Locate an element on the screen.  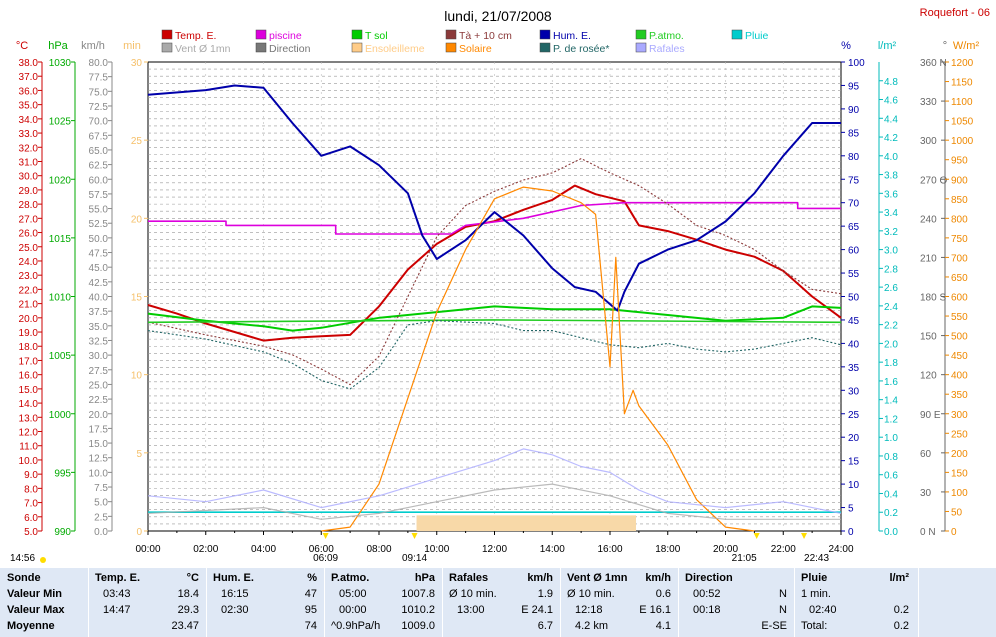
temp-tick-label: 21.0 is located at coordinates (29, 305).